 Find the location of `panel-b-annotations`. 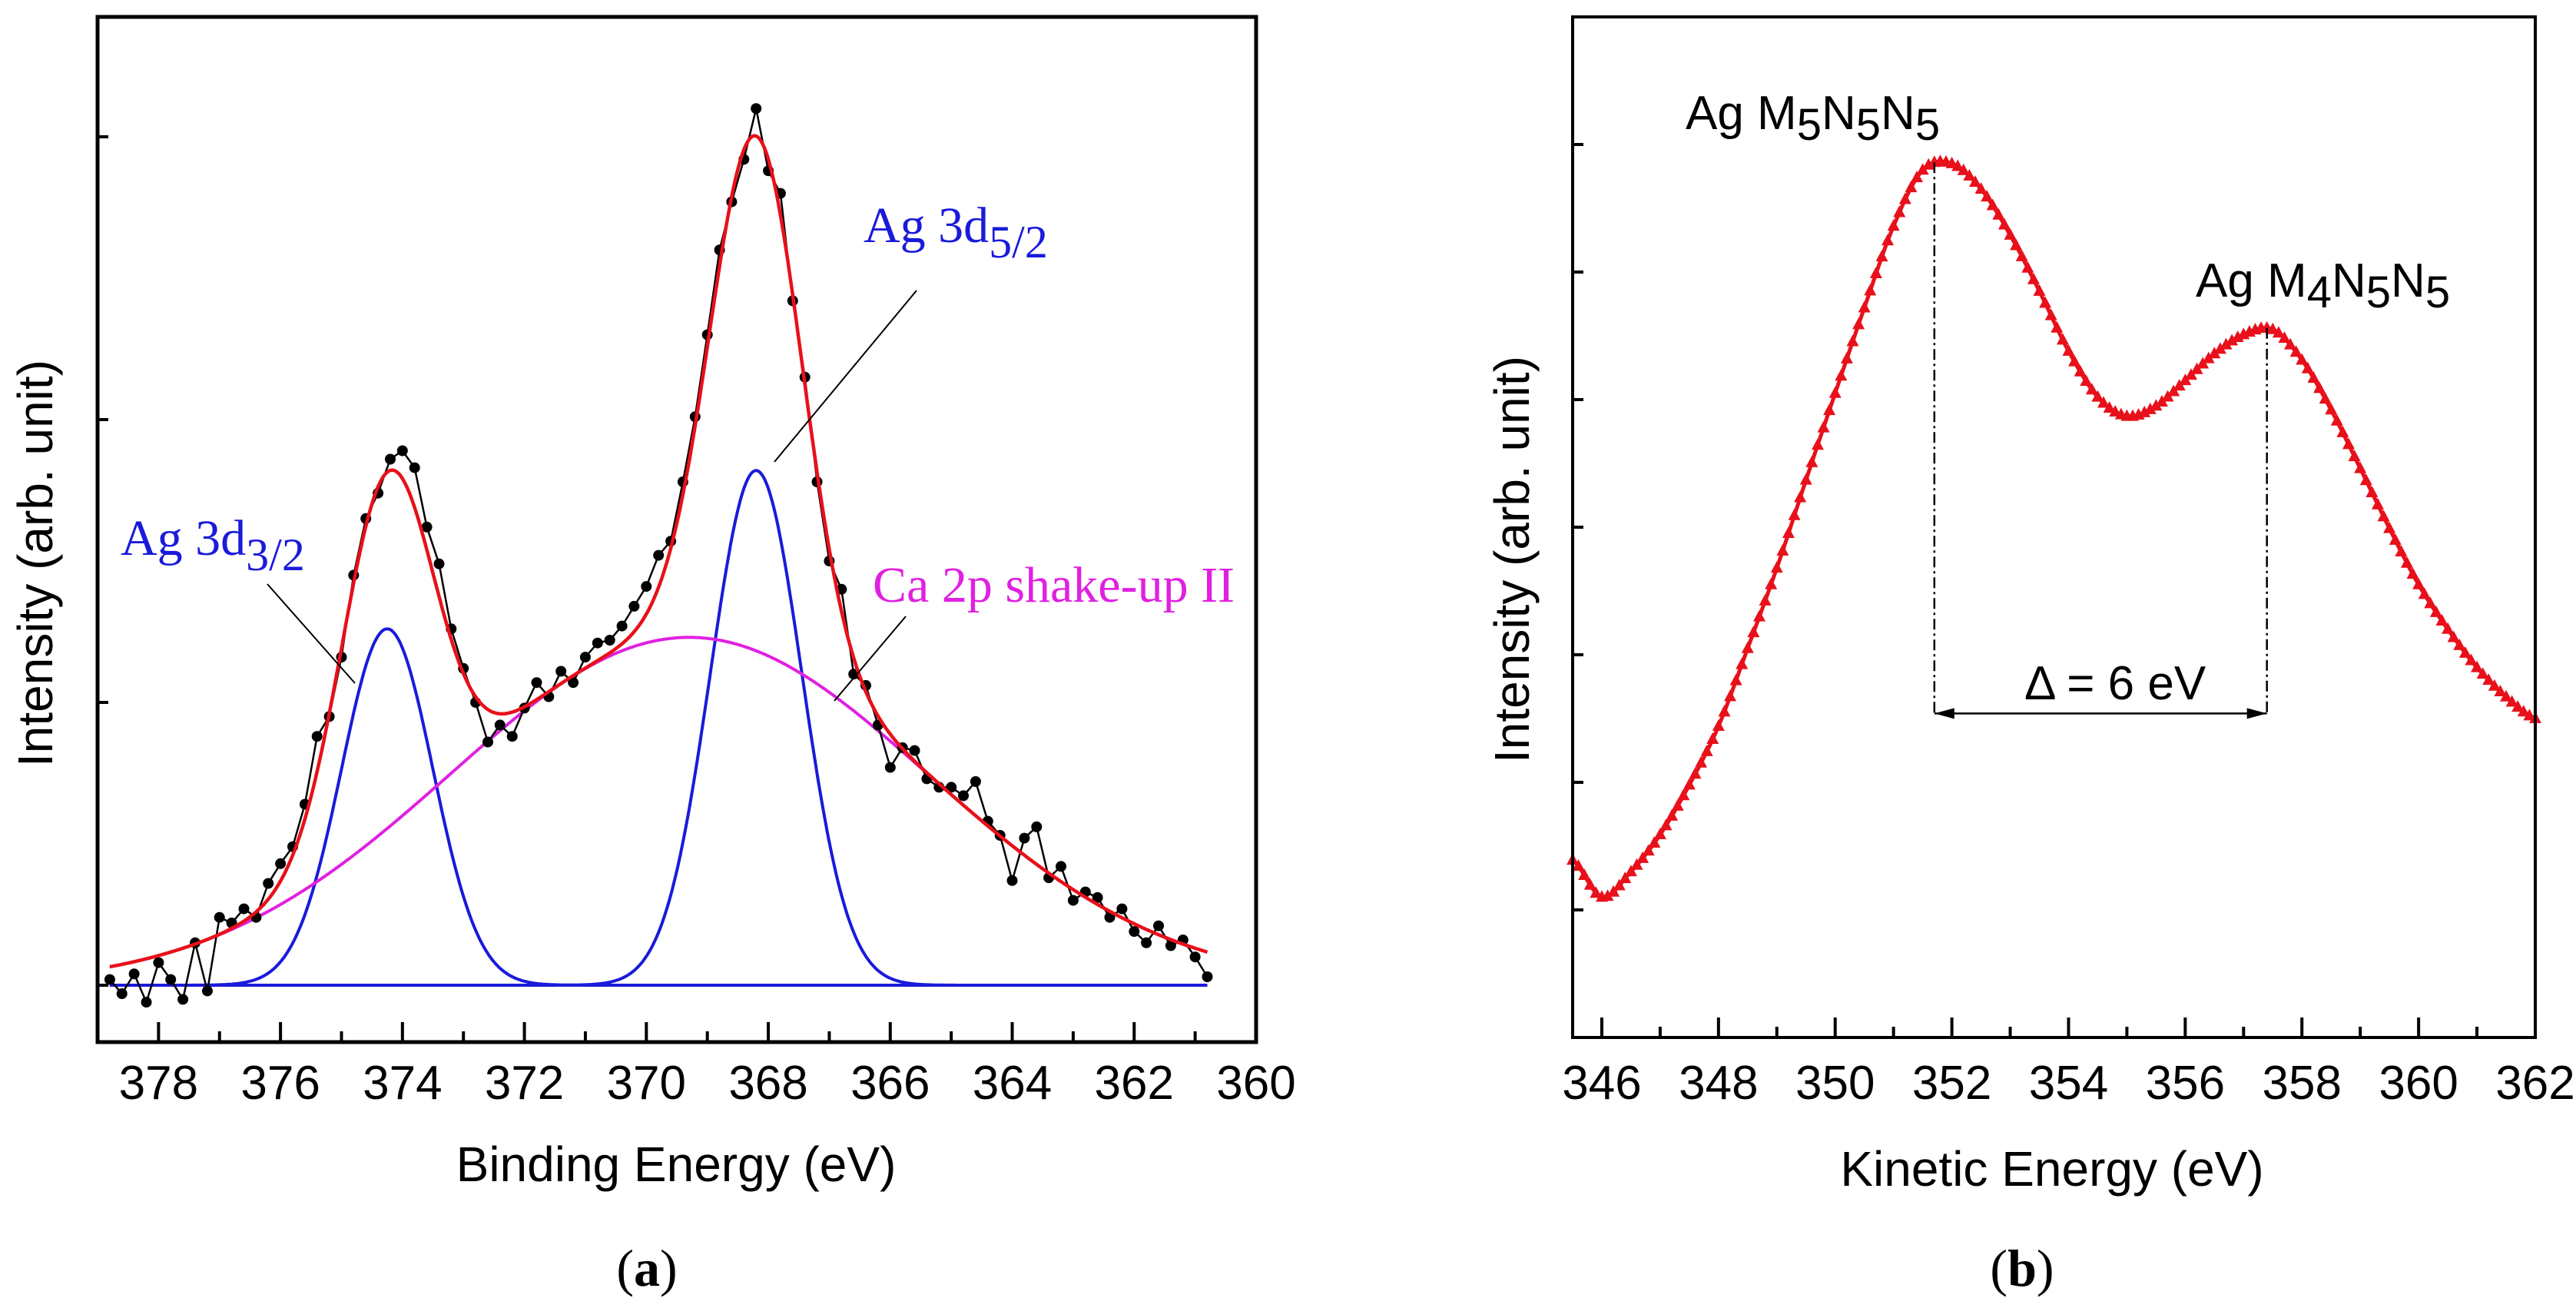

panel-b-annotations is located at coordinates (2100, 440).